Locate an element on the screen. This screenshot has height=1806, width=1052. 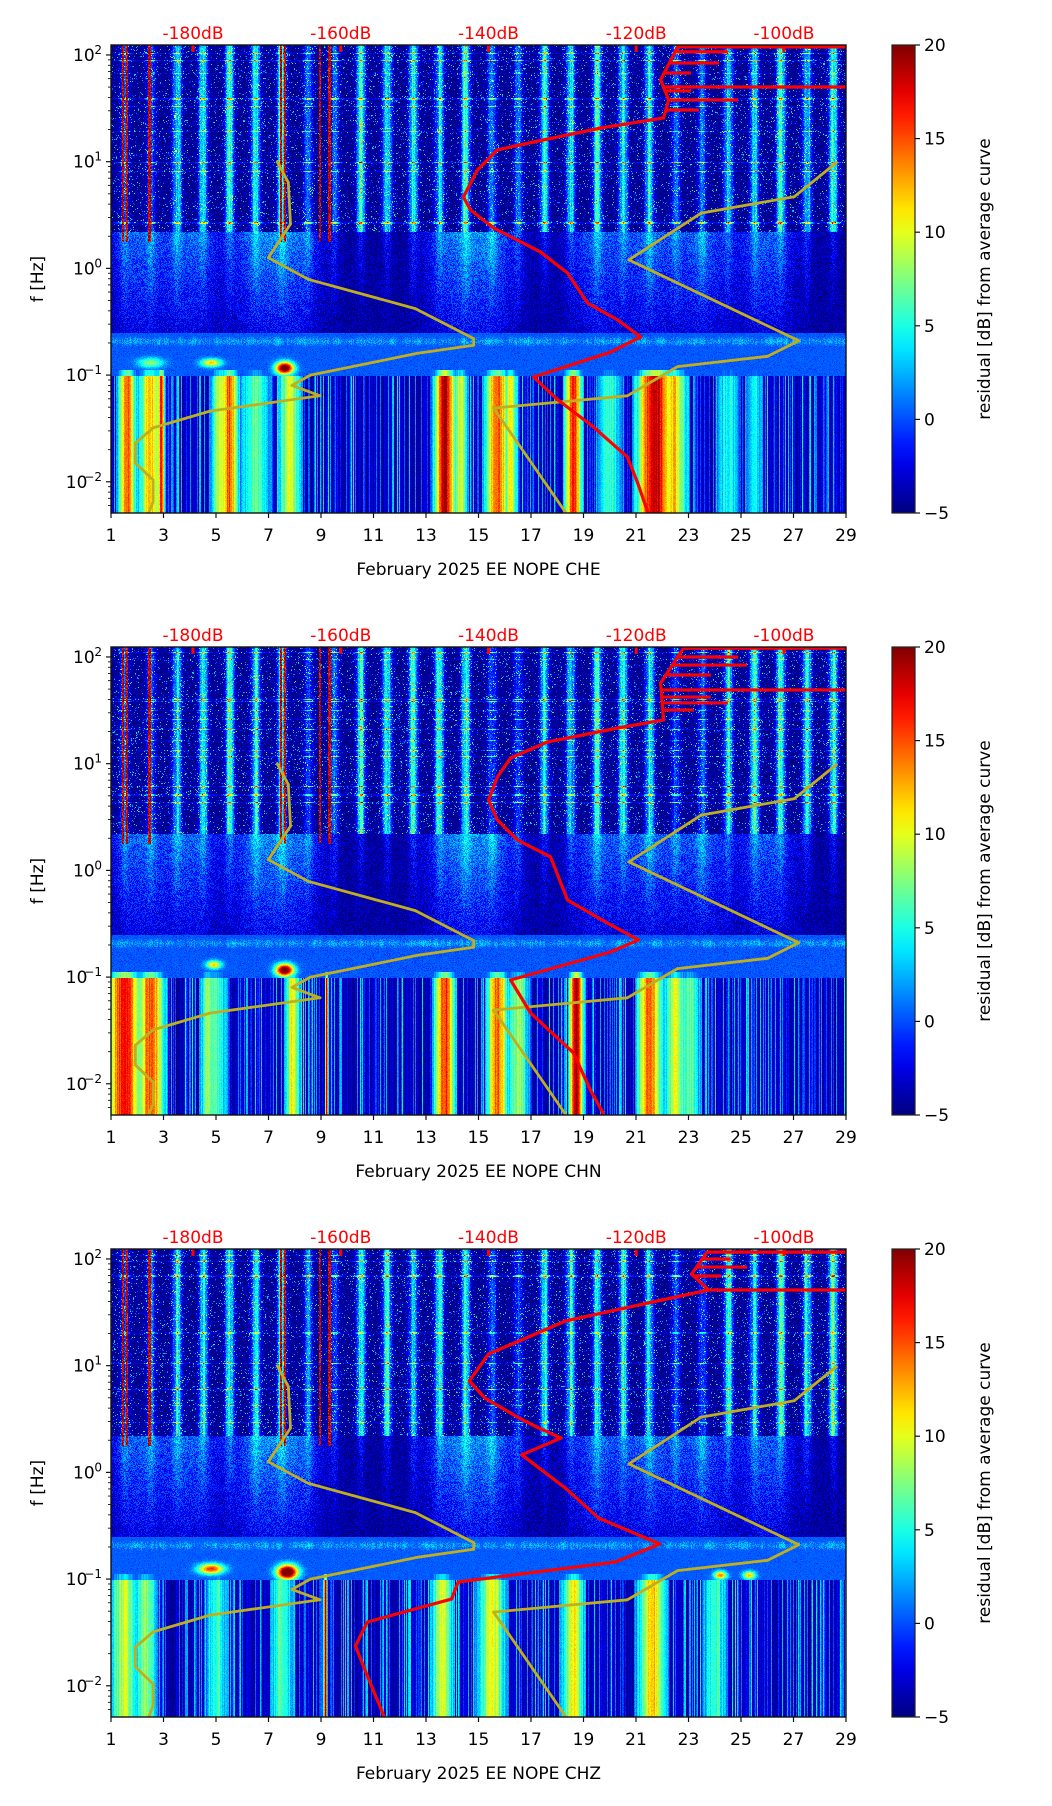
y-tick-label-exponent: 1 is located at coordinates (98, 157).